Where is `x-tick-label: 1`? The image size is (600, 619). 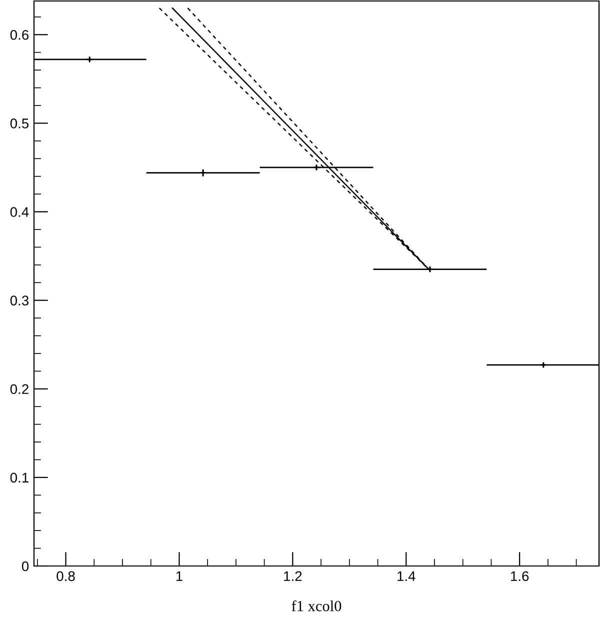
x-tick-label: 1 is located at coordinates (179, 576).